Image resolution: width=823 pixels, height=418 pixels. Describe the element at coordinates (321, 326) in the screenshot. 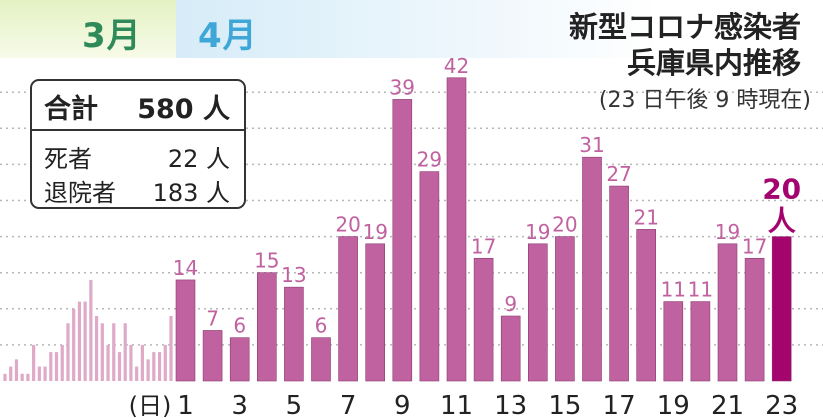

I see `bar-label-day-6: 6` at that location.